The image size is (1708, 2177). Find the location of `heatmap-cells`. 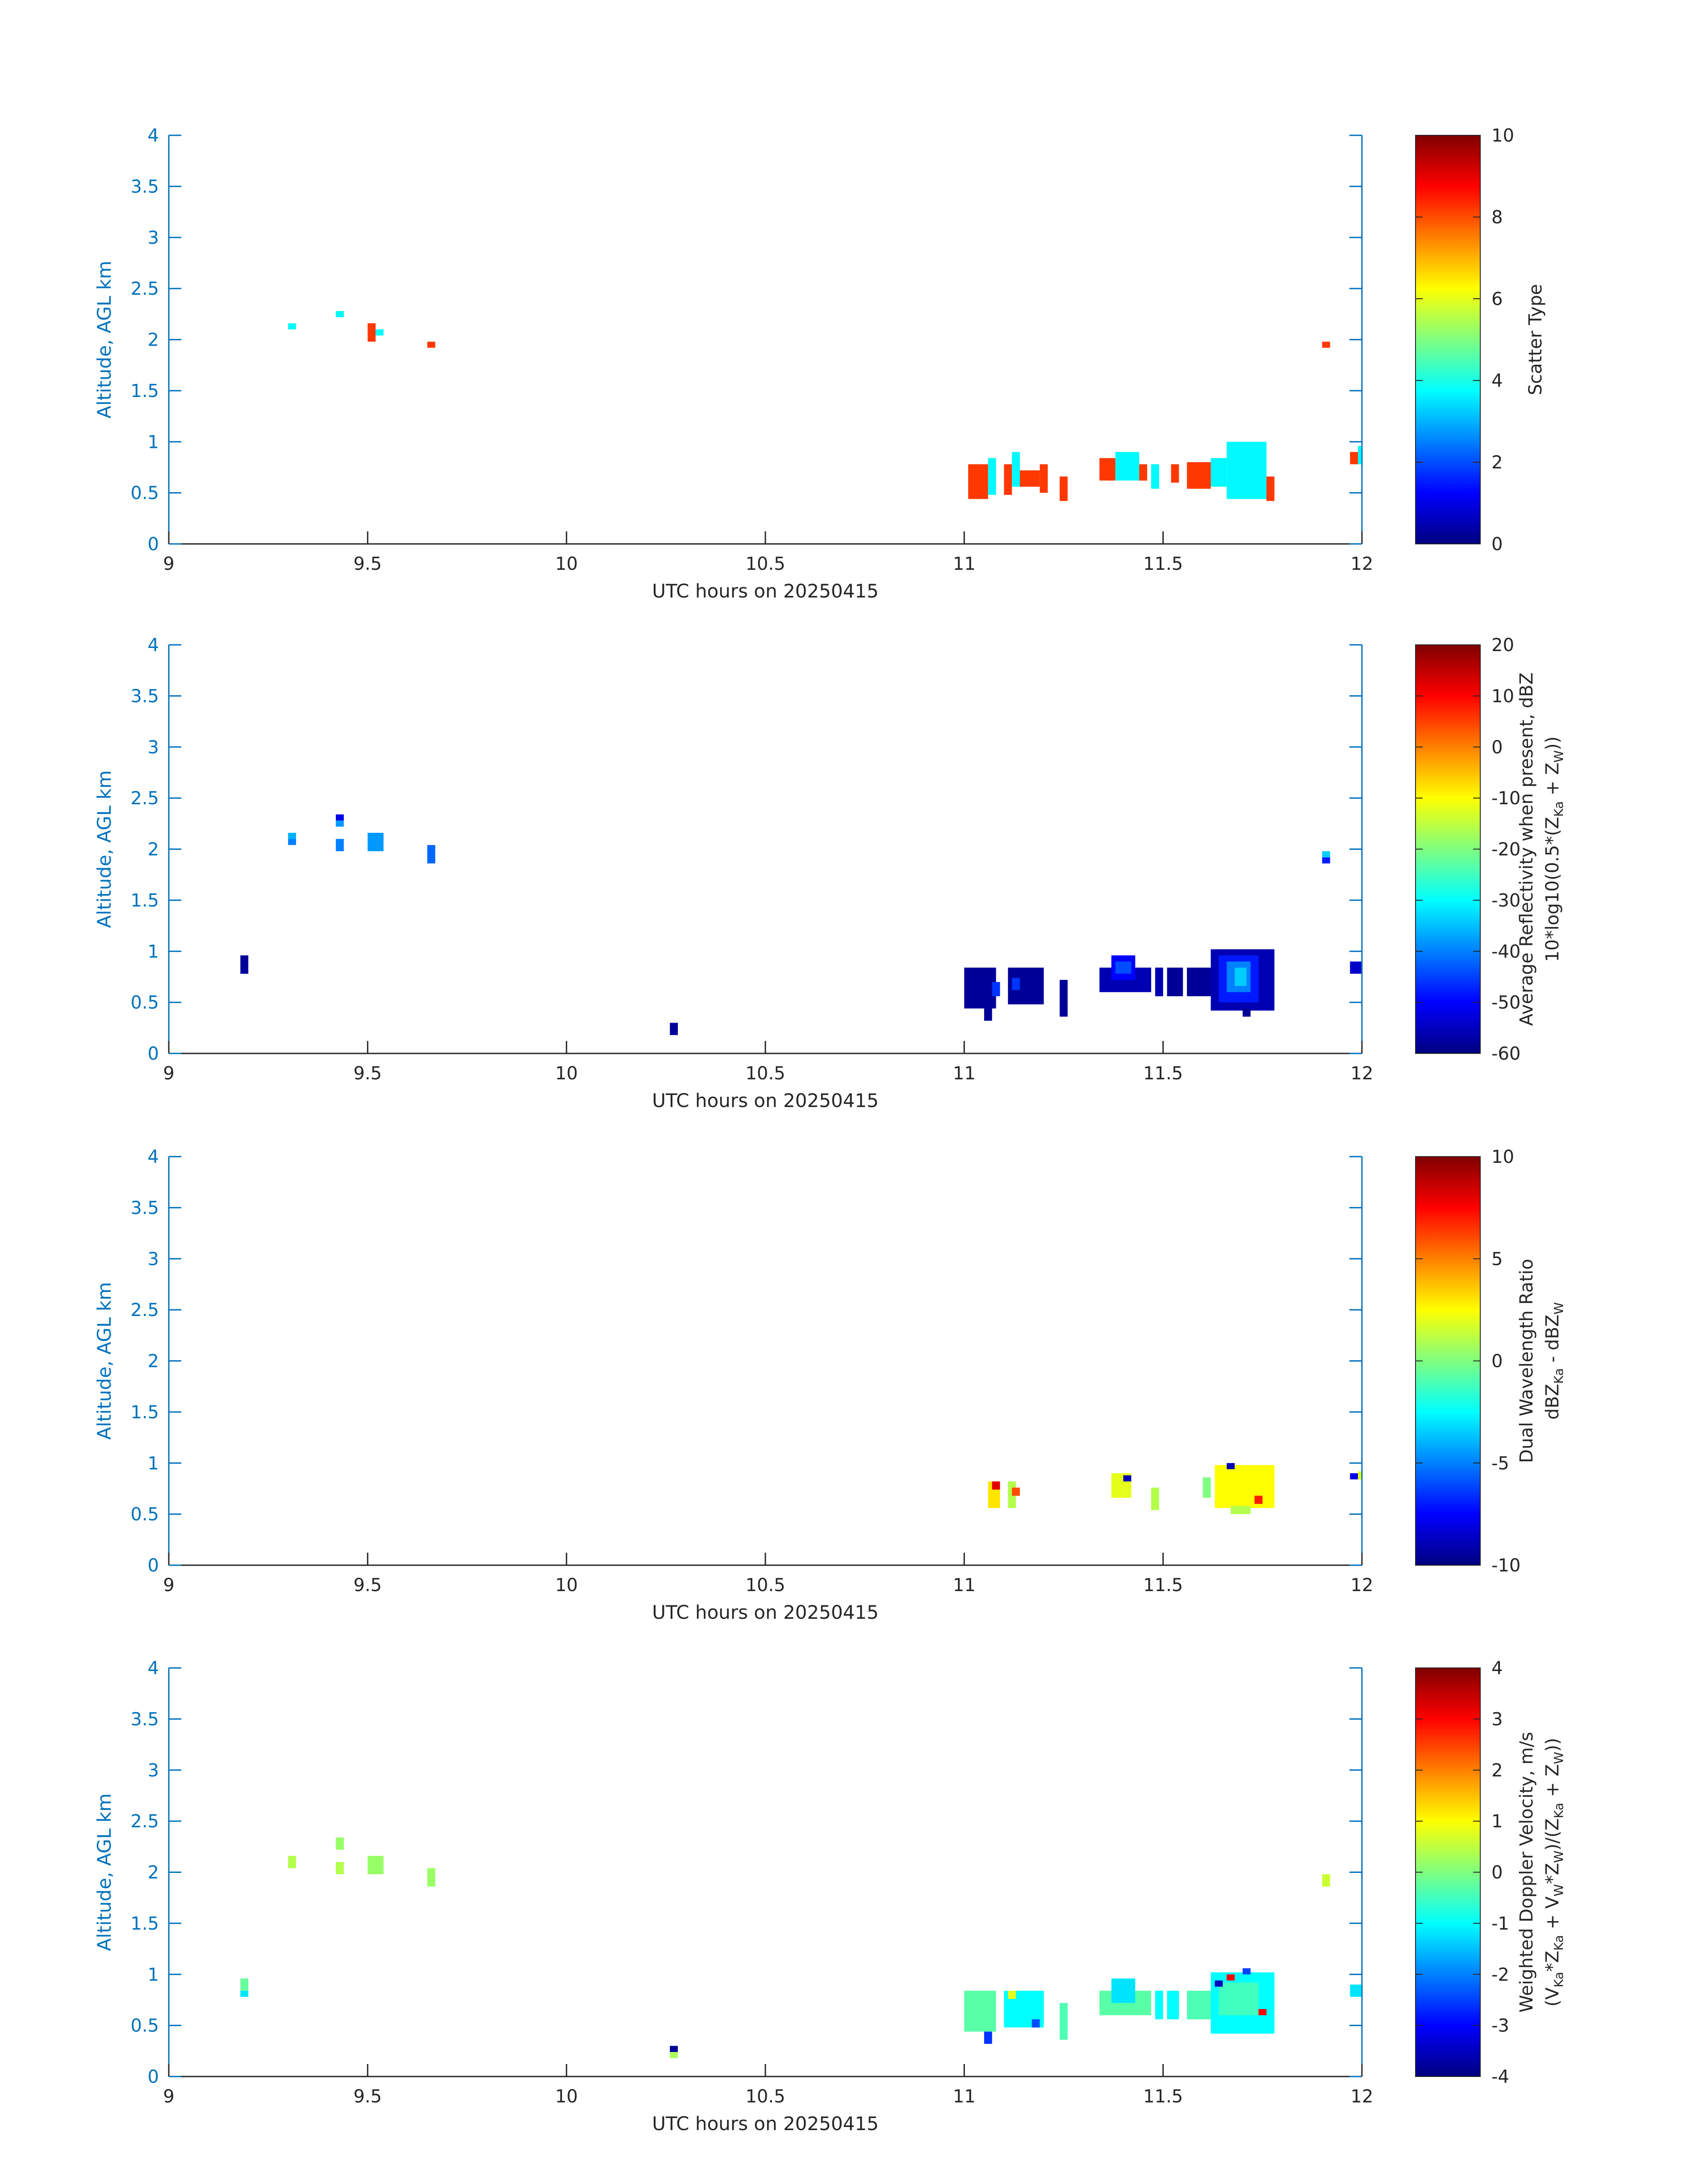

heatmap-cells is located at coordinates (801, 924).